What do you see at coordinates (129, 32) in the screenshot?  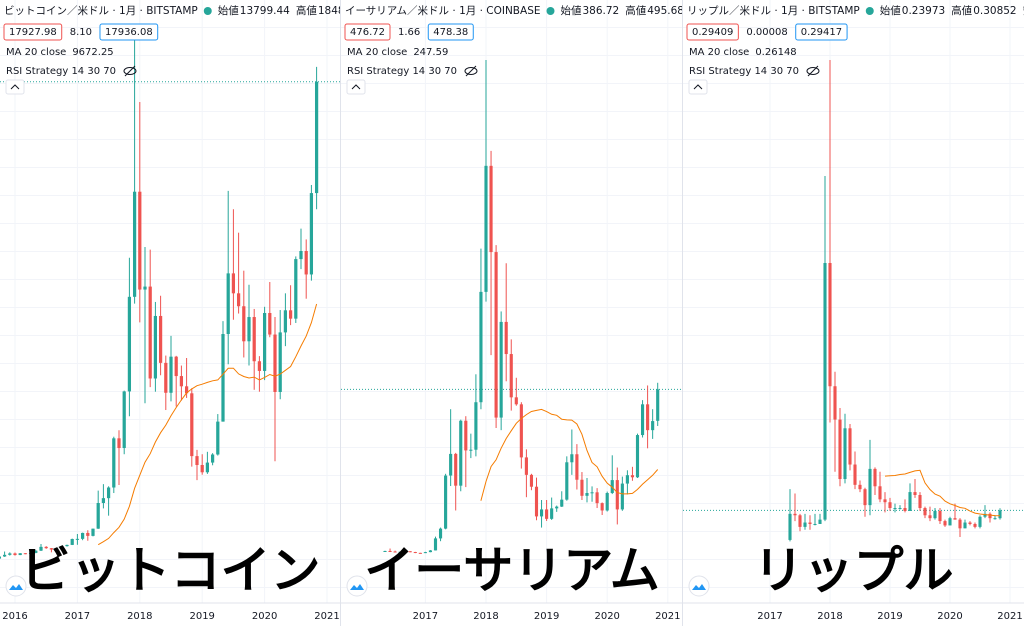 I see `price-box-text: 17936.08` at bounding box center [129, 32].